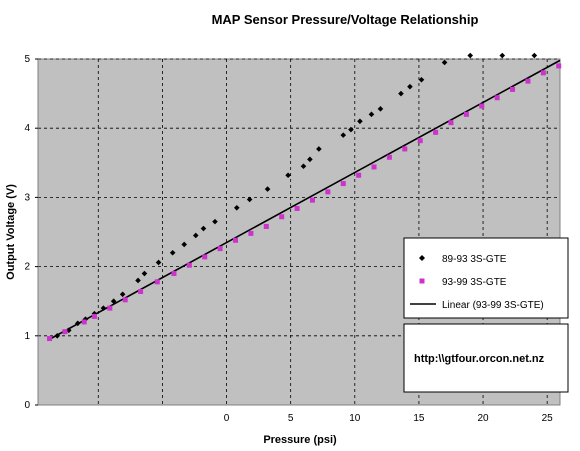  What do you see at coordinates (355, 418) in the screenshot?
I see `x-tick-label: 10` at bounding box center [355, 418].